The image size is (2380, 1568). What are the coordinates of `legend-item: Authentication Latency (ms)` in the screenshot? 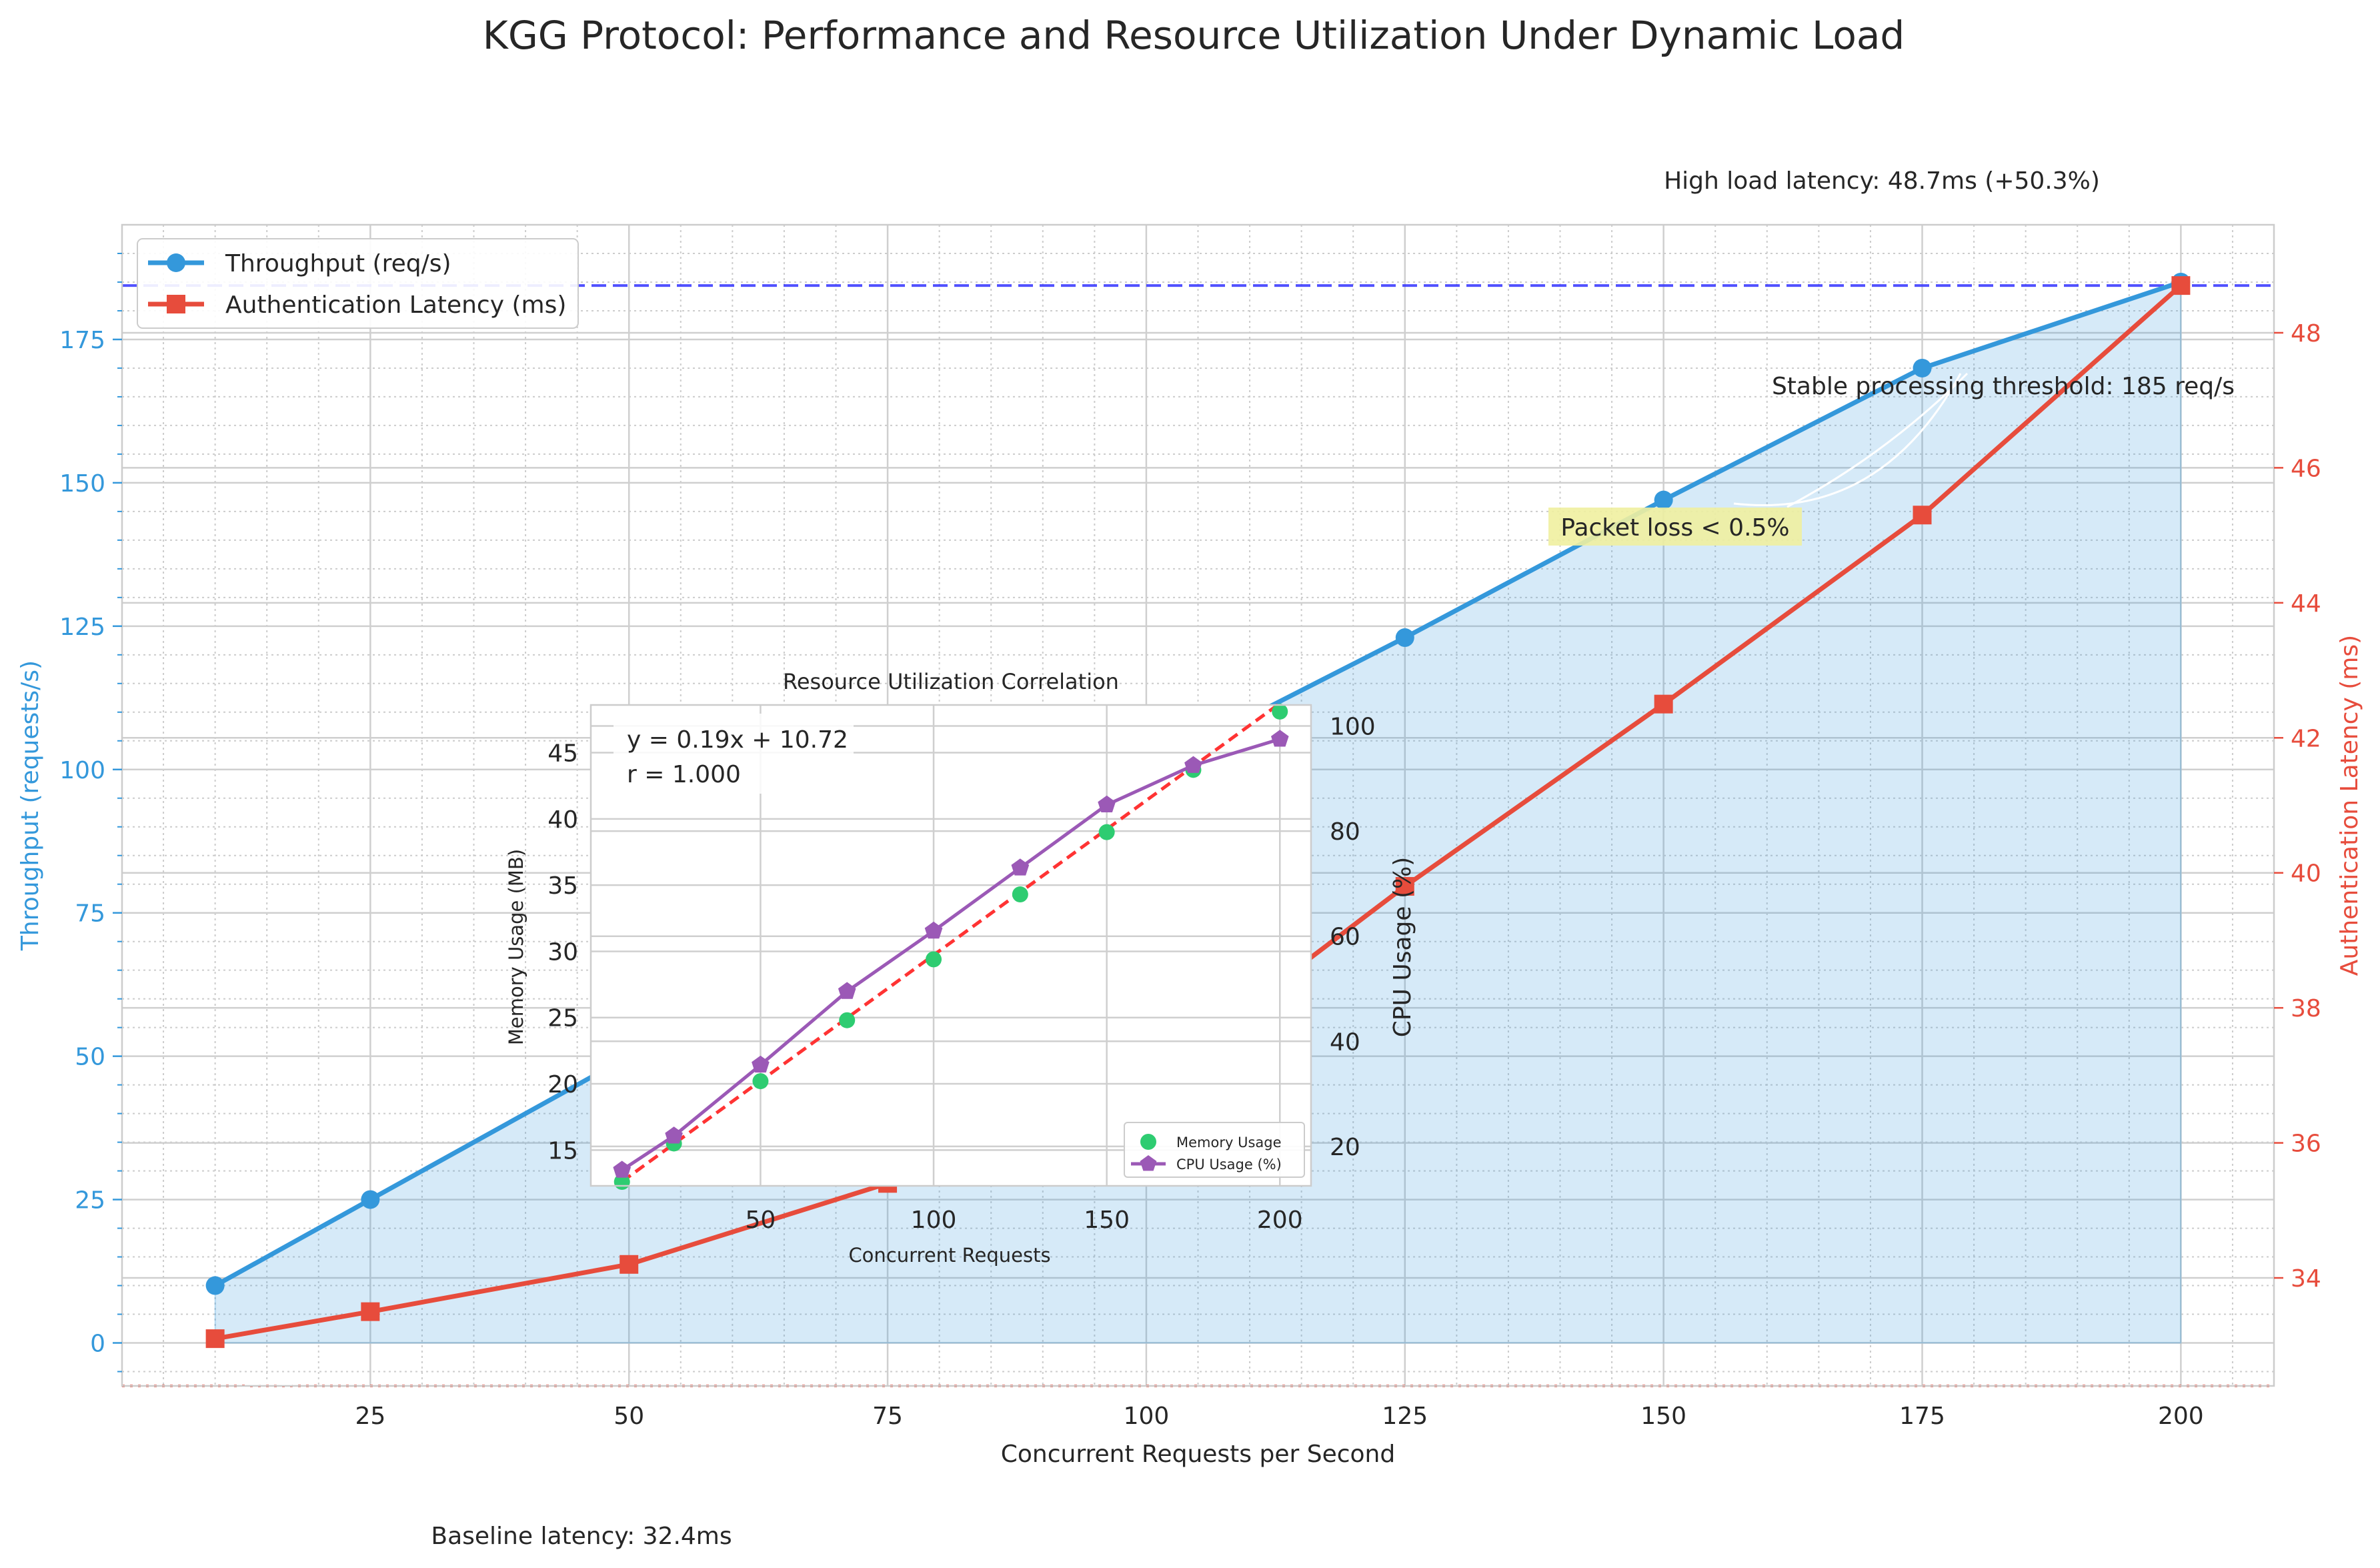 It's located at (357, 305).